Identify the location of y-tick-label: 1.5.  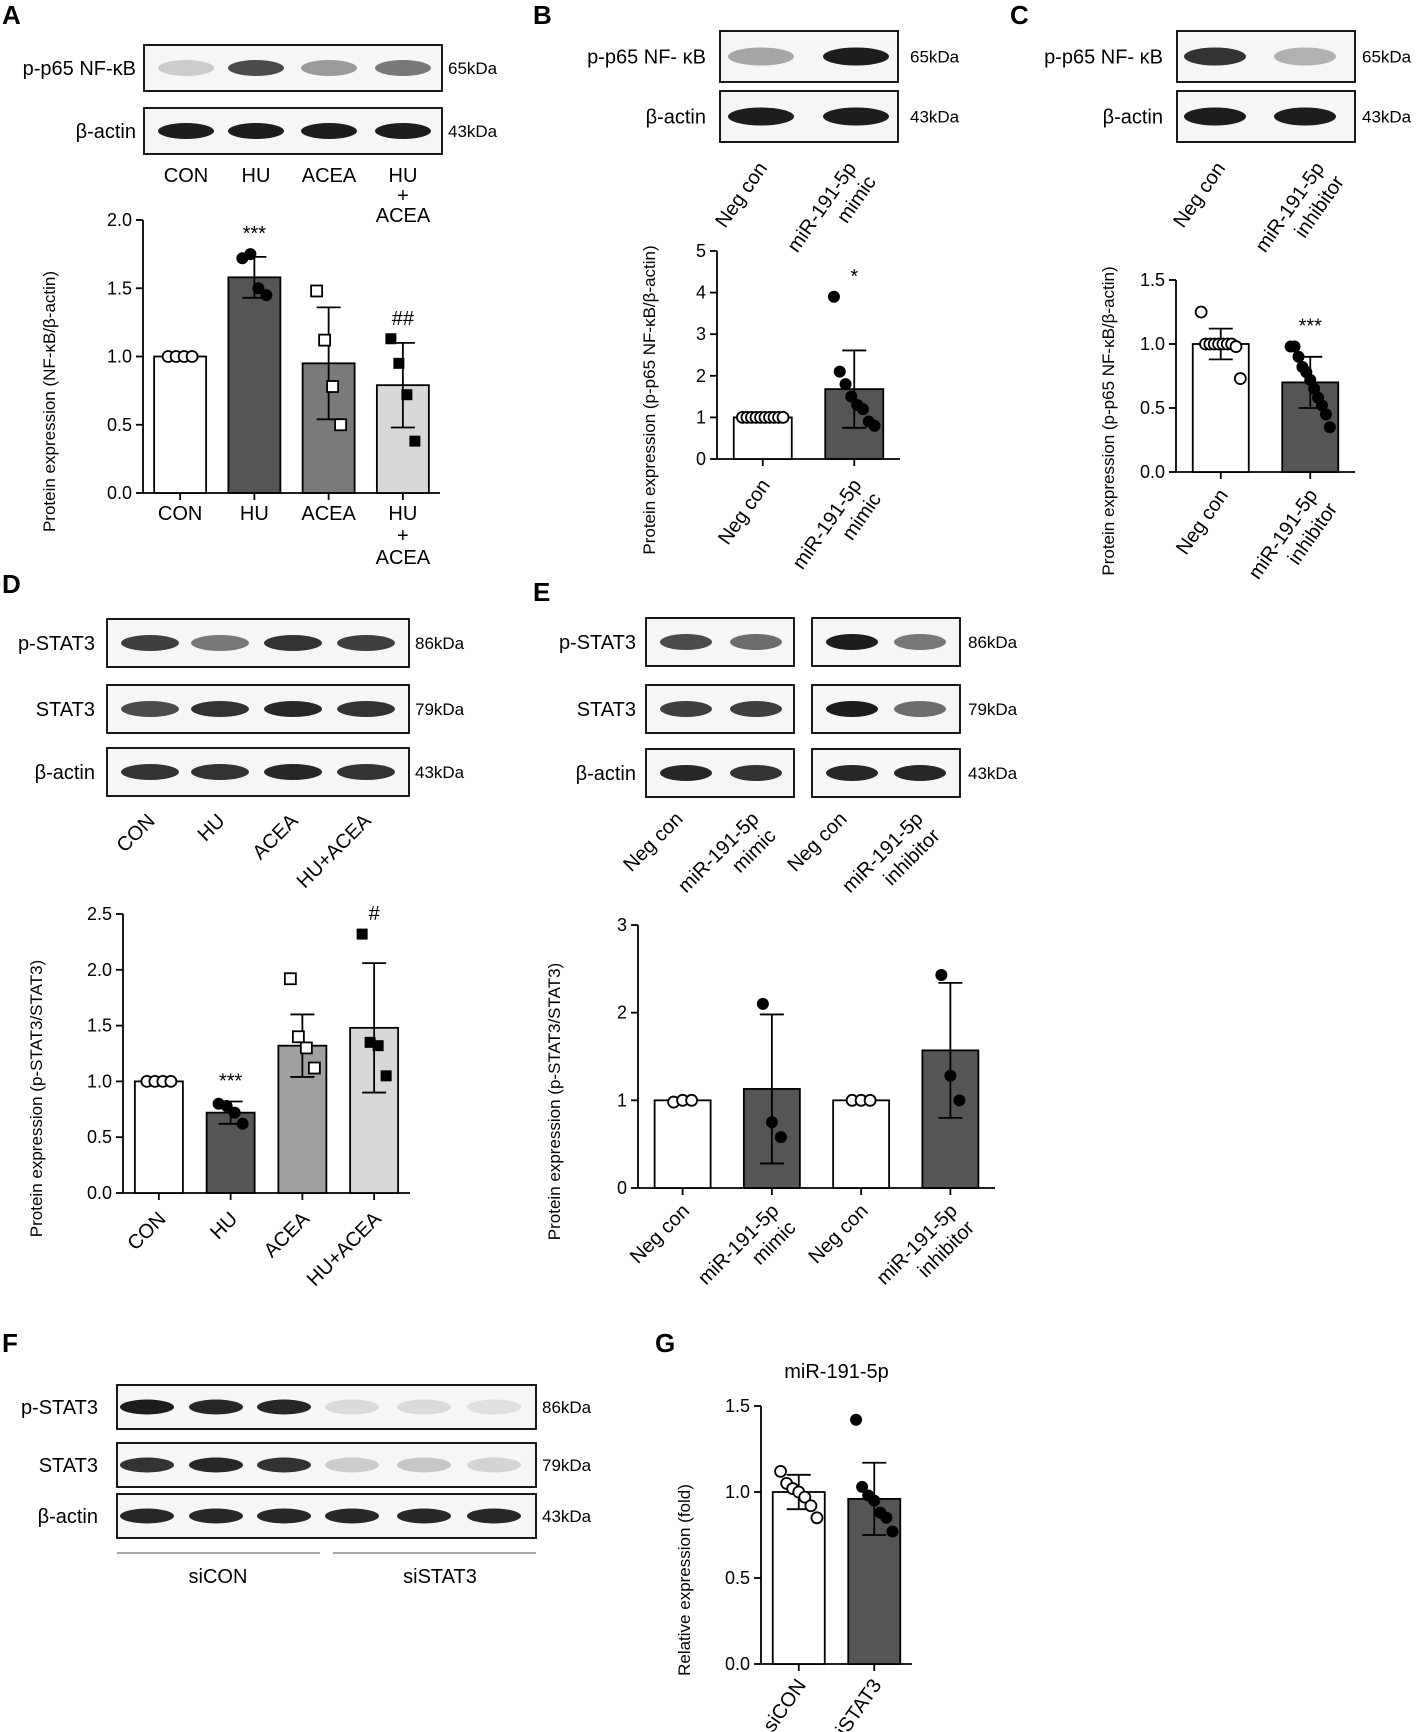
(119, 288).